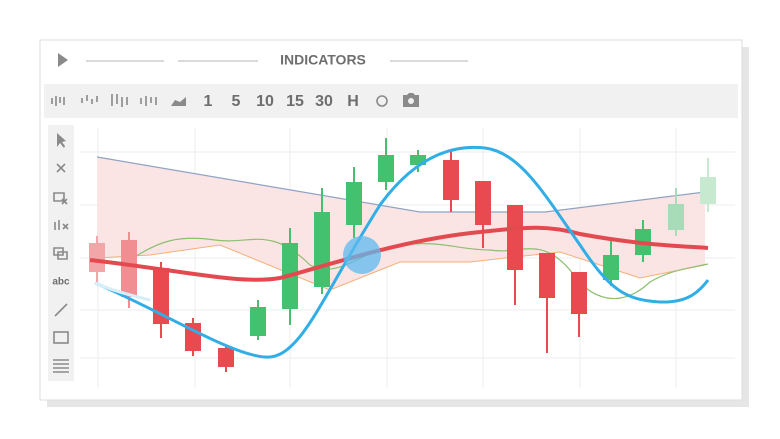 This screenshot has width=780, height=439. I want to click on window-tool, so click(60, 253).